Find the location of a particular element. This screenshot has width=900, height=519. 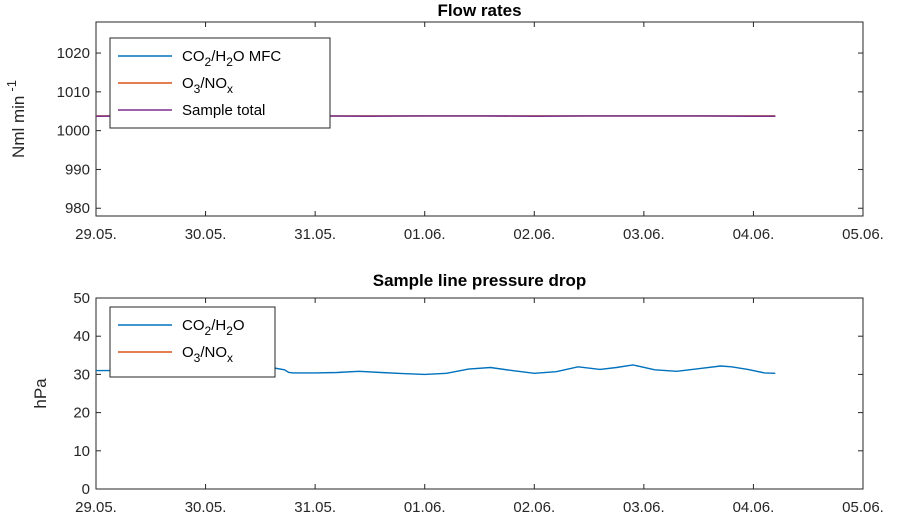

y-axis-label: hPa is located at coordinates (40, 393).